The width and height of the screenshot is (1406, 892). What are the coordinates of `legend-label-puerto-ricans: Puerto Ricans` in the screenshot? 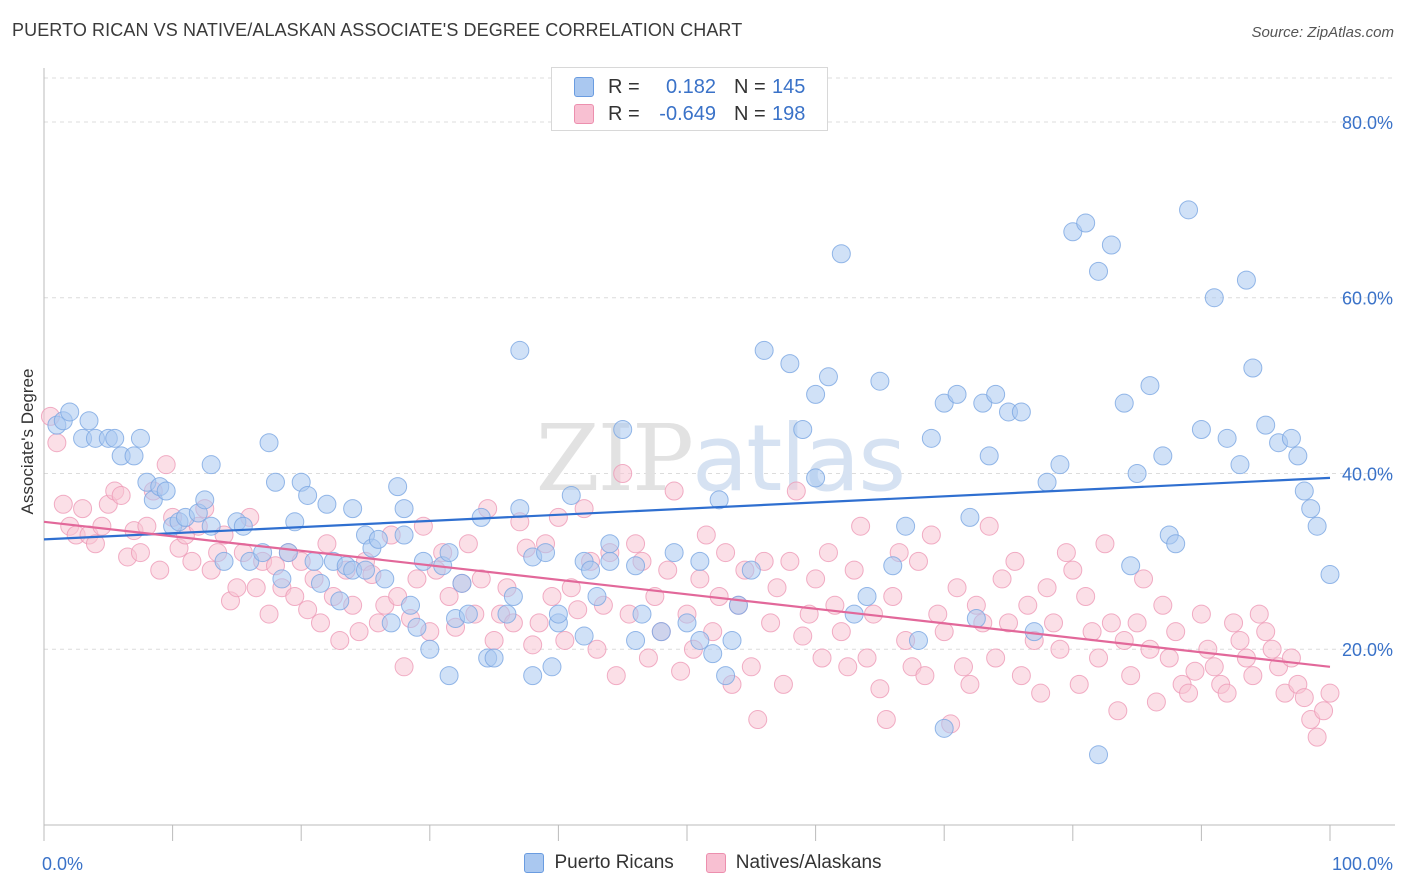 It's located at (614, 862).